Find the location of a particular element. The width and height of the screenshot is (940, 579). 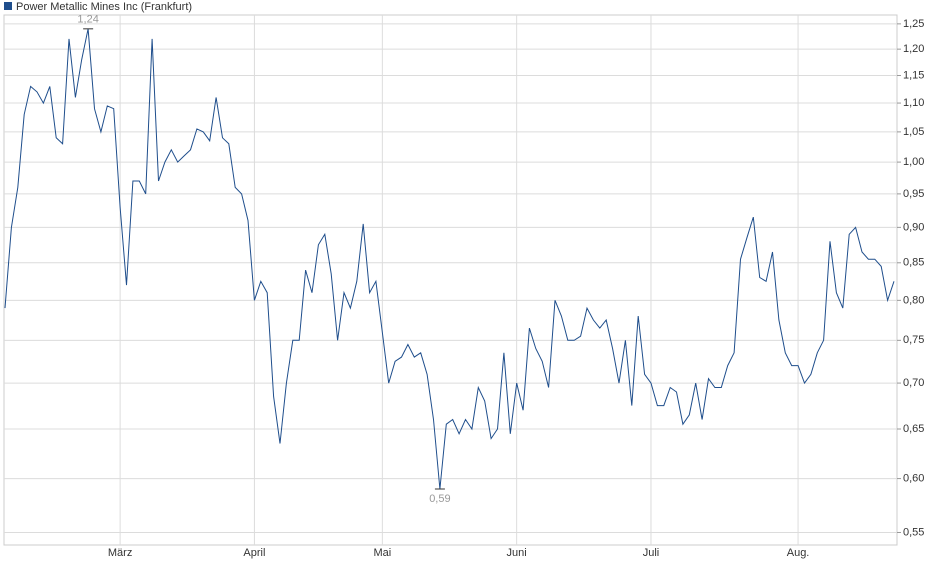

value-label: 1,24 is located at coordinates (87, 20).